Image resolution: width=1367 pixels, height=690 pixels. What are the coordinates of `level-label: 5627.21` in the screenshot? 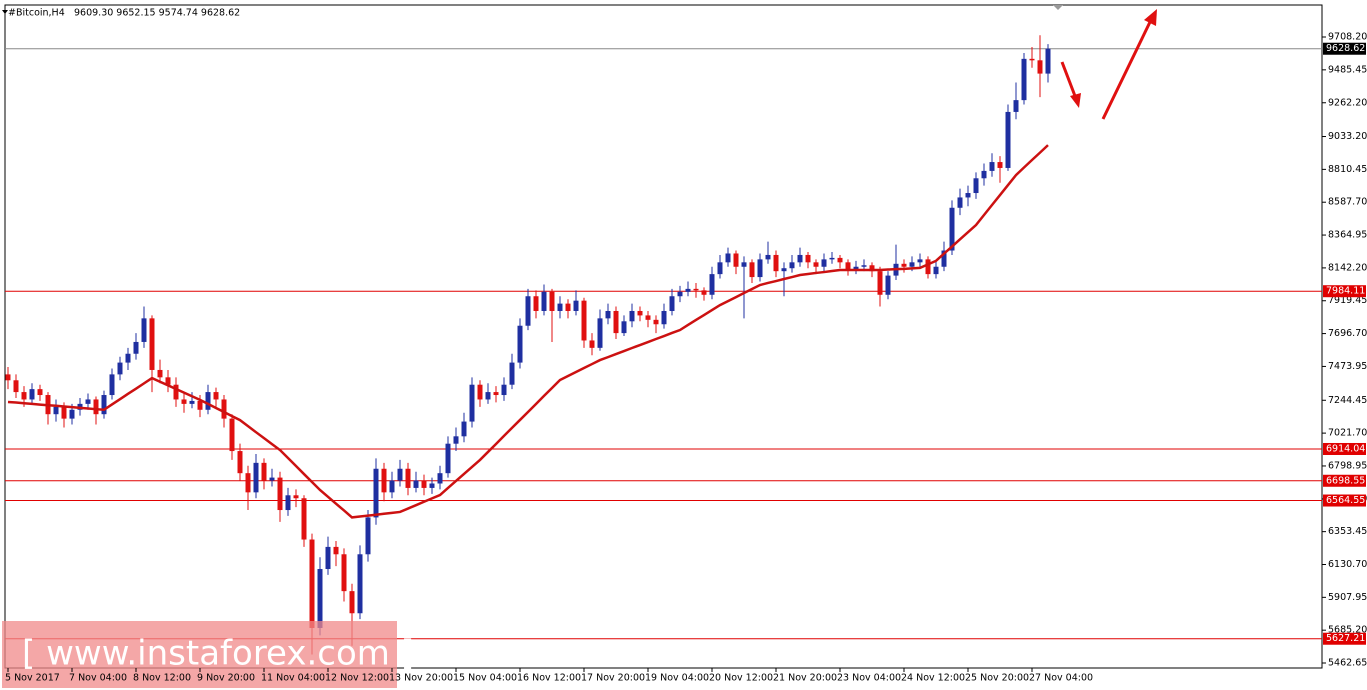 It's located at (1345, 638).